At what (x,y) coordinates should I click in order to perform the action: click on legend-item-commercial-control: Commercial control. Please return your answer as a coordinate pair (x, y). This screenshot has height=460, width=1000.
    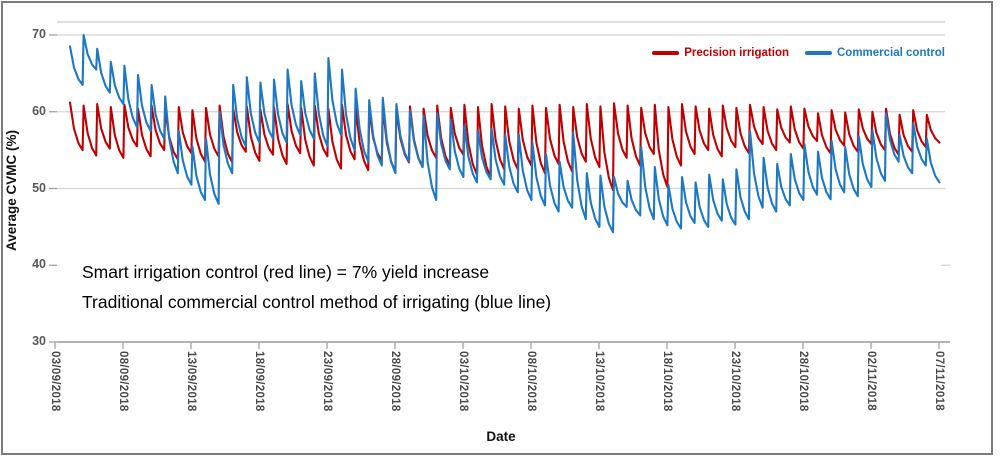
    Looking at the image, I should click on (875, 53).